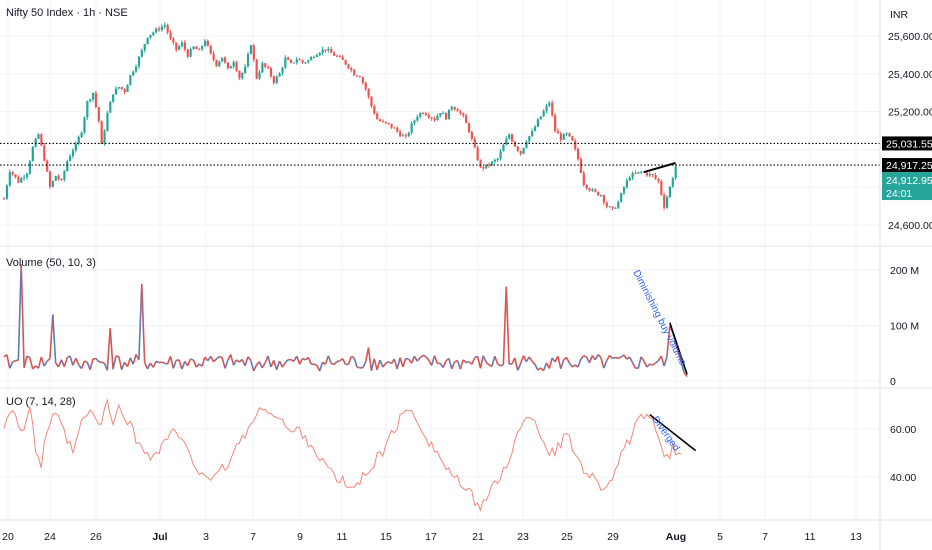  I want to click on time-tick-label: 21, so click(478, 537).